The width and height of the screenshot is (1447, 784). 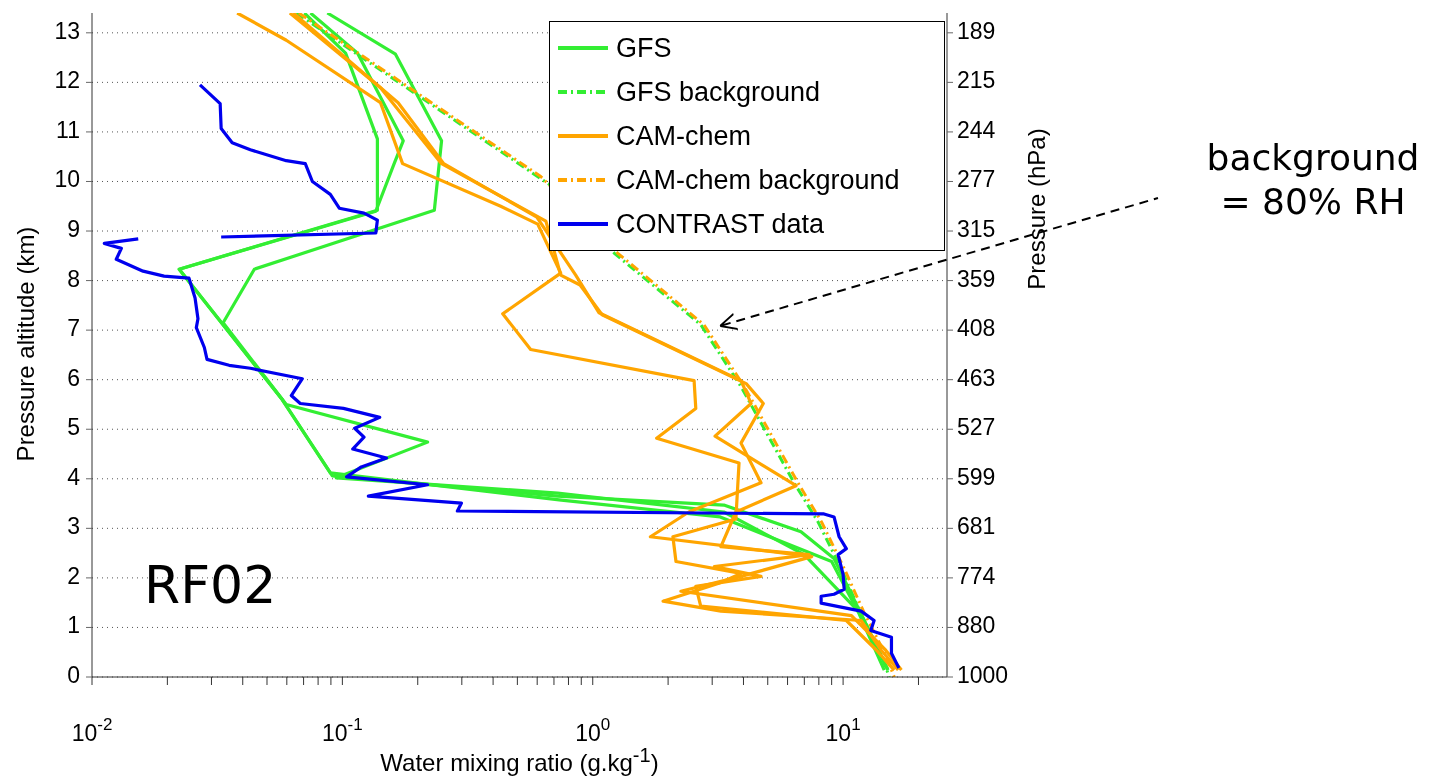 What do you see at coordinates (718, 92) in the screenshot?
I see `legend-label: GFS background` at bounding box center [718, 92].